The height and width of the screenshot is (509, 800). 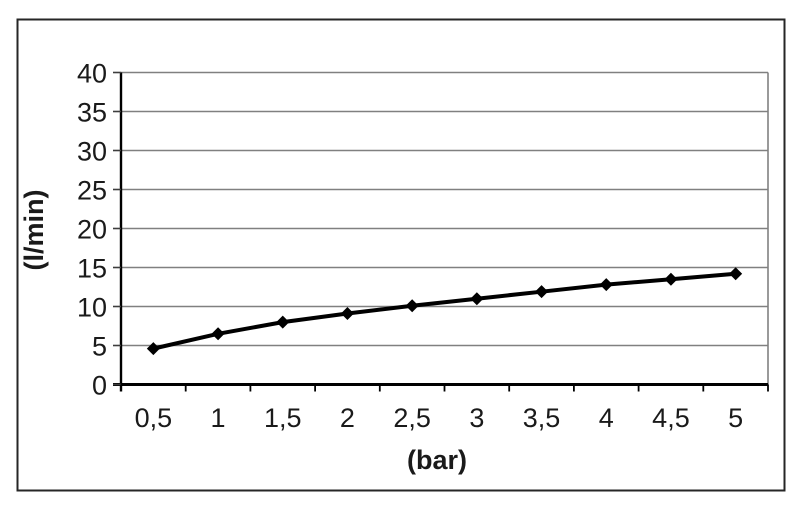 I want to click on data-point-4,5, so click(x=671, y=279).